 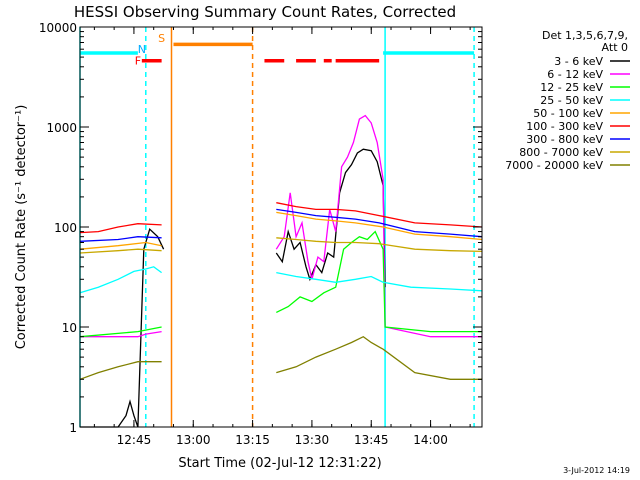 What do you see at coordinates (73, 428) in the screenshot?
I see `y-tick-label-0: 1` at bounding box center [73, 428].